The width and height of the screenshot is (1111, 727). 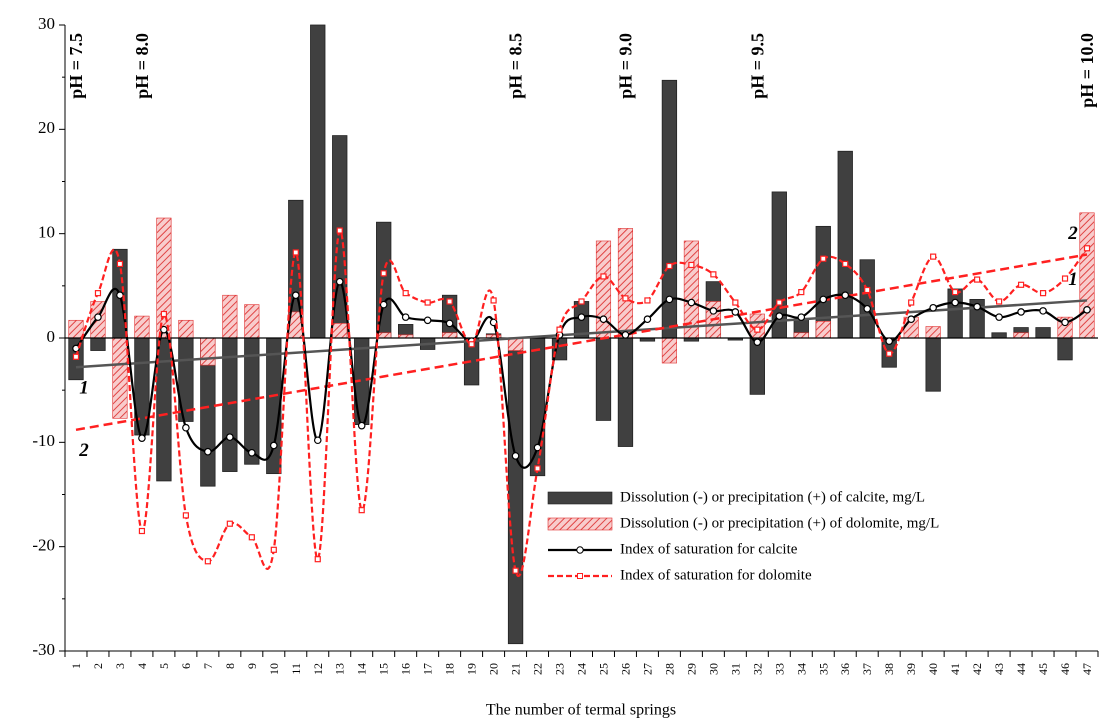 I want to click on y-tick-label: 10, so click(x=46, y=232).